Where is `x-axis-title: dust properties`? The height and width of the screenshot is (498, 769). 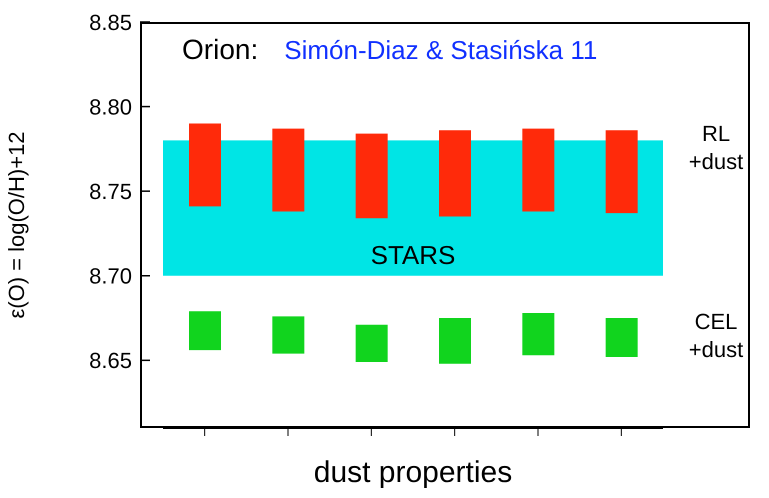
x-axis-title: dust properties is located at coordinates (413, 472).